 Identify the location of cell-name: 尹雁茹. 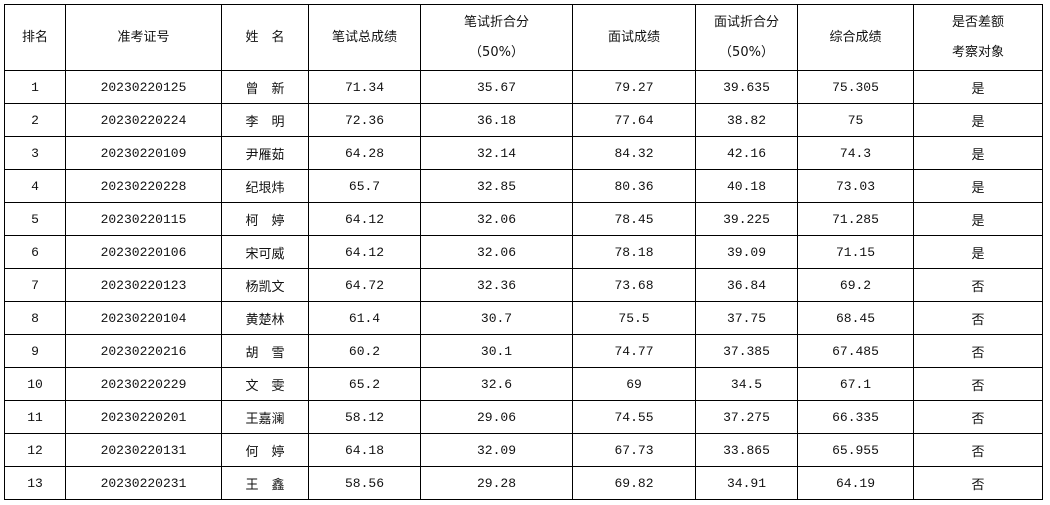
(265, 153).